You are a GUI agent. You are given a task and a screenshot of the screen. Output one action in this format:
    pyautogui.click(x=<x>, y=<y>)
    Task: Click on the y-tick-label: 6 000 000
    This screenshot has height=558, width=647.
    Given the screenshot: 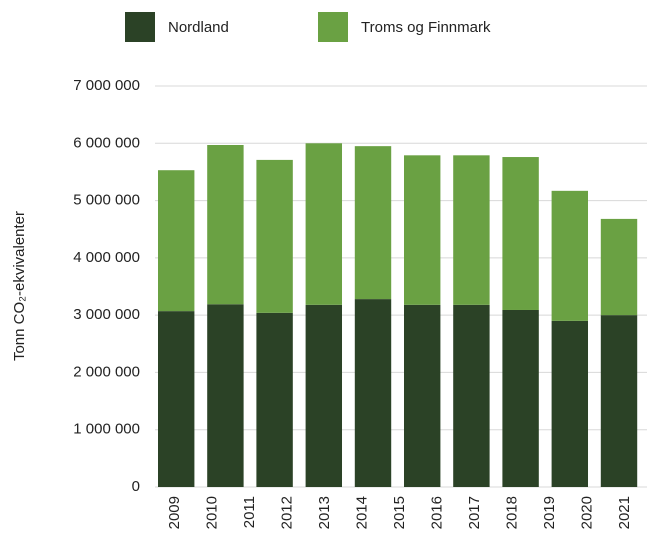 What is the action you would take?
    pyautogui.click(x=106, y=142)
    